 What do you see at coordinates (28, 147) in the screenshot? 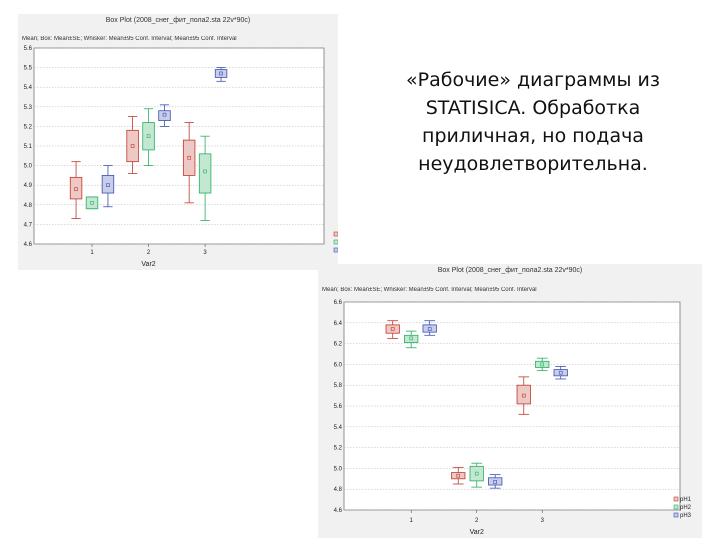
I see `y-tick-label: 5.1` at bounding box center [28, 147].